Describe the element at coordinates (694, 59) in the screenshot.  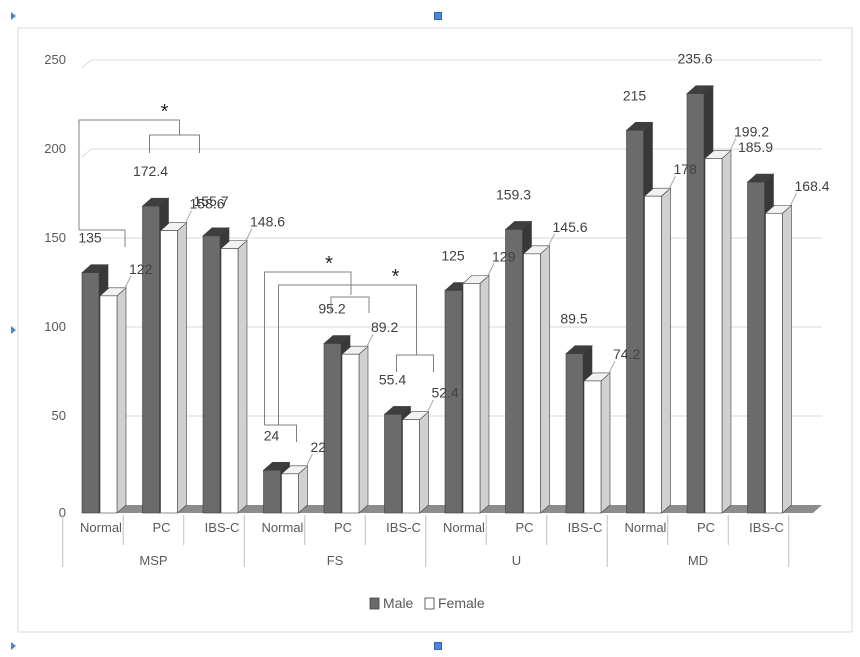
I see `data-label-male: 235.6` at that location.